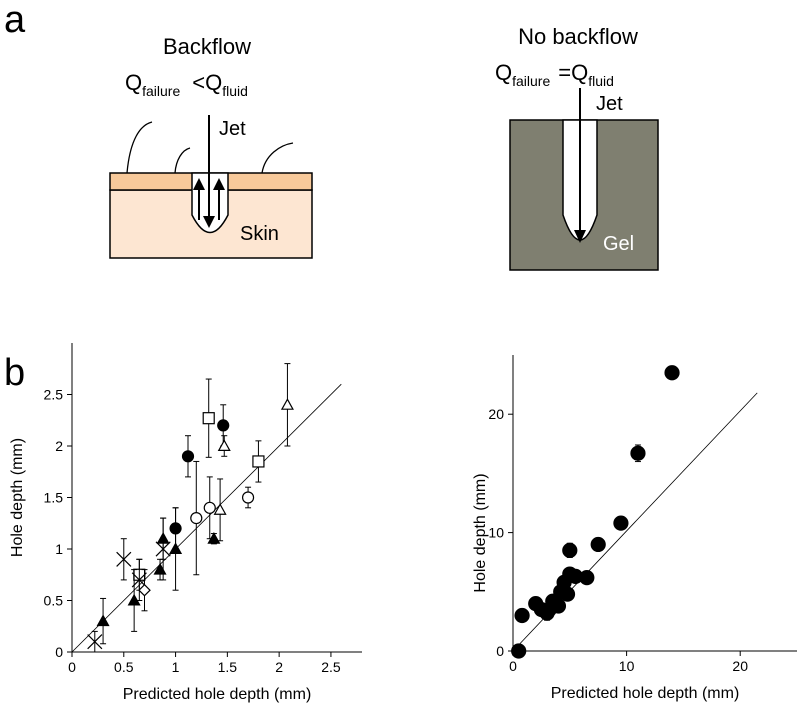 The width and height of the screenshot is (800, 716). I want to click on x-tick-label: 1, so click(176, 667).